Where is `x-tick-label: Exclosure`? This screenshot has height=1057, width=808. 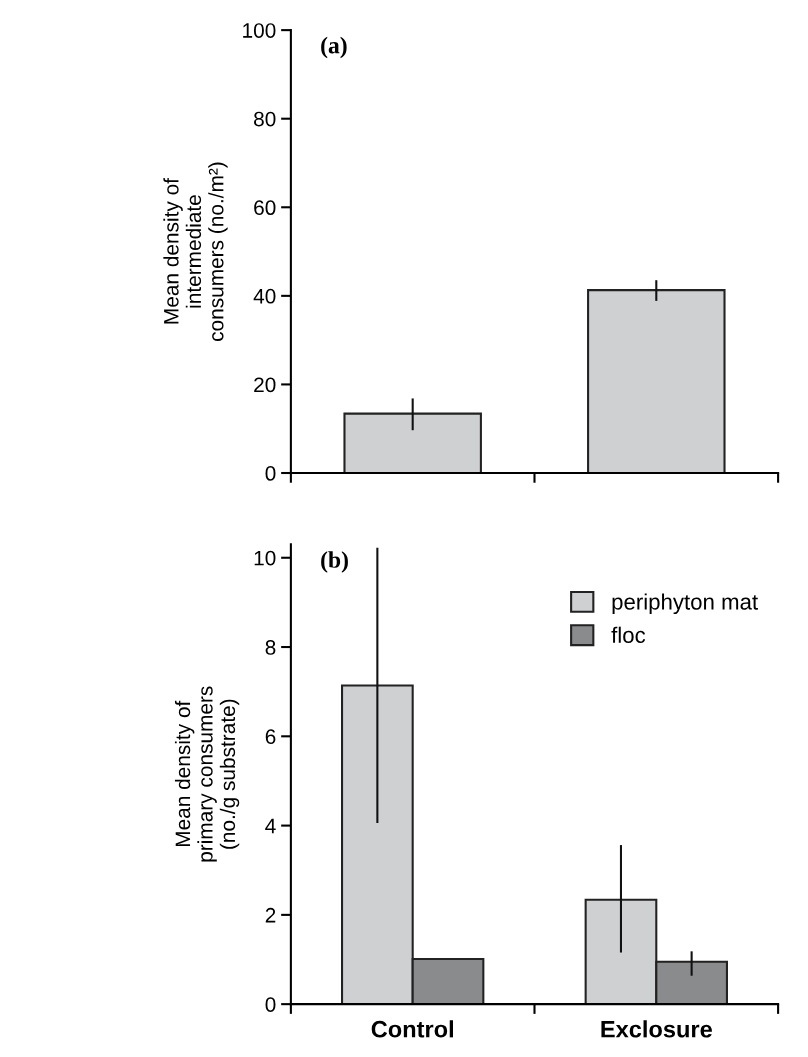
x-tick-label: Exclosure is located at coordinates (656, 1029).